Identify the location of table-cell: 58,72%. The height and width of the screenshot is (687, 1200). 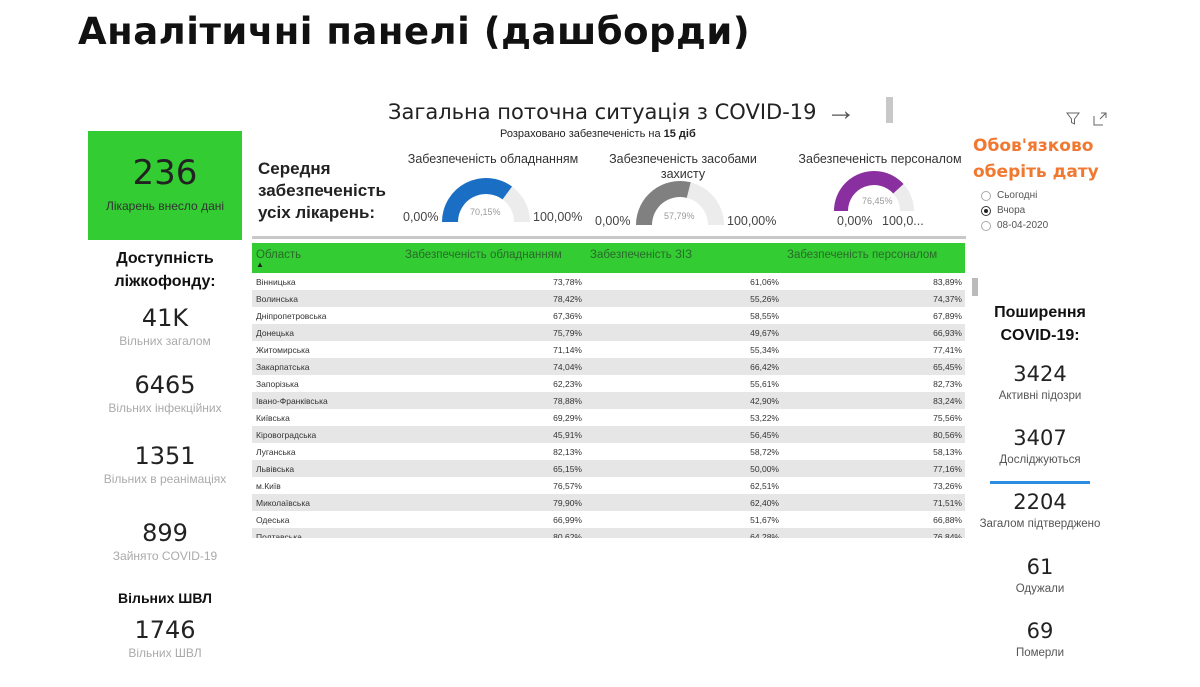
(764, 452).